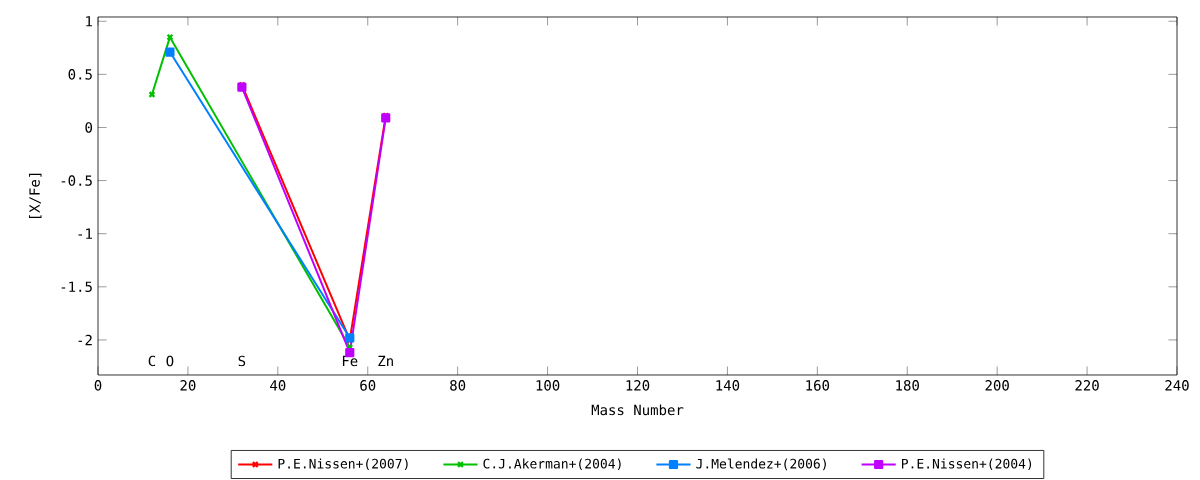 This screenshot has width=1200, height=480. What do you see at coordinates (242, 361) in the screenshot?
I see `annotation: S` at bounding box center [242, 361].